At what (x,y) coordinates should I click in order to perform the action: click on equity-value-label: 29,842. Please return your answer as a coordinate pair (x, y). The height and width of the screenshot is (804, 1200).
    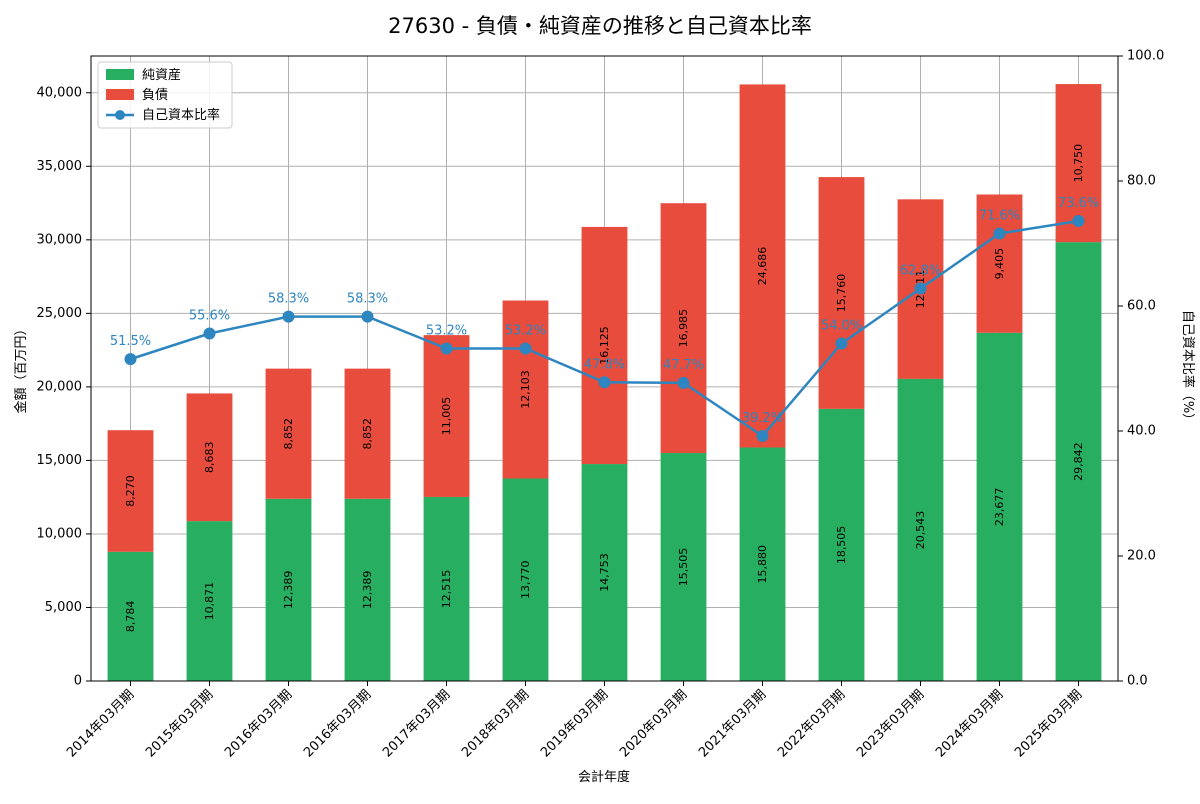
    Looking at the image, I should click on (1078, 461).